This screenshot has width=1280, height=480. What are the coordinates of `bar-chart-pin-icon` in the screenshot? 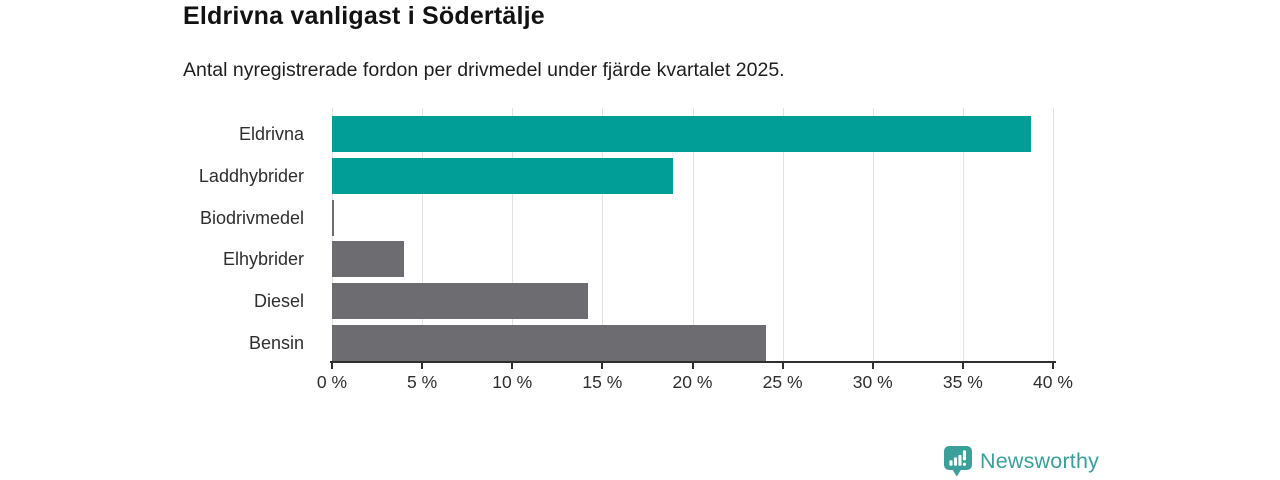 It's located at (958, 461).